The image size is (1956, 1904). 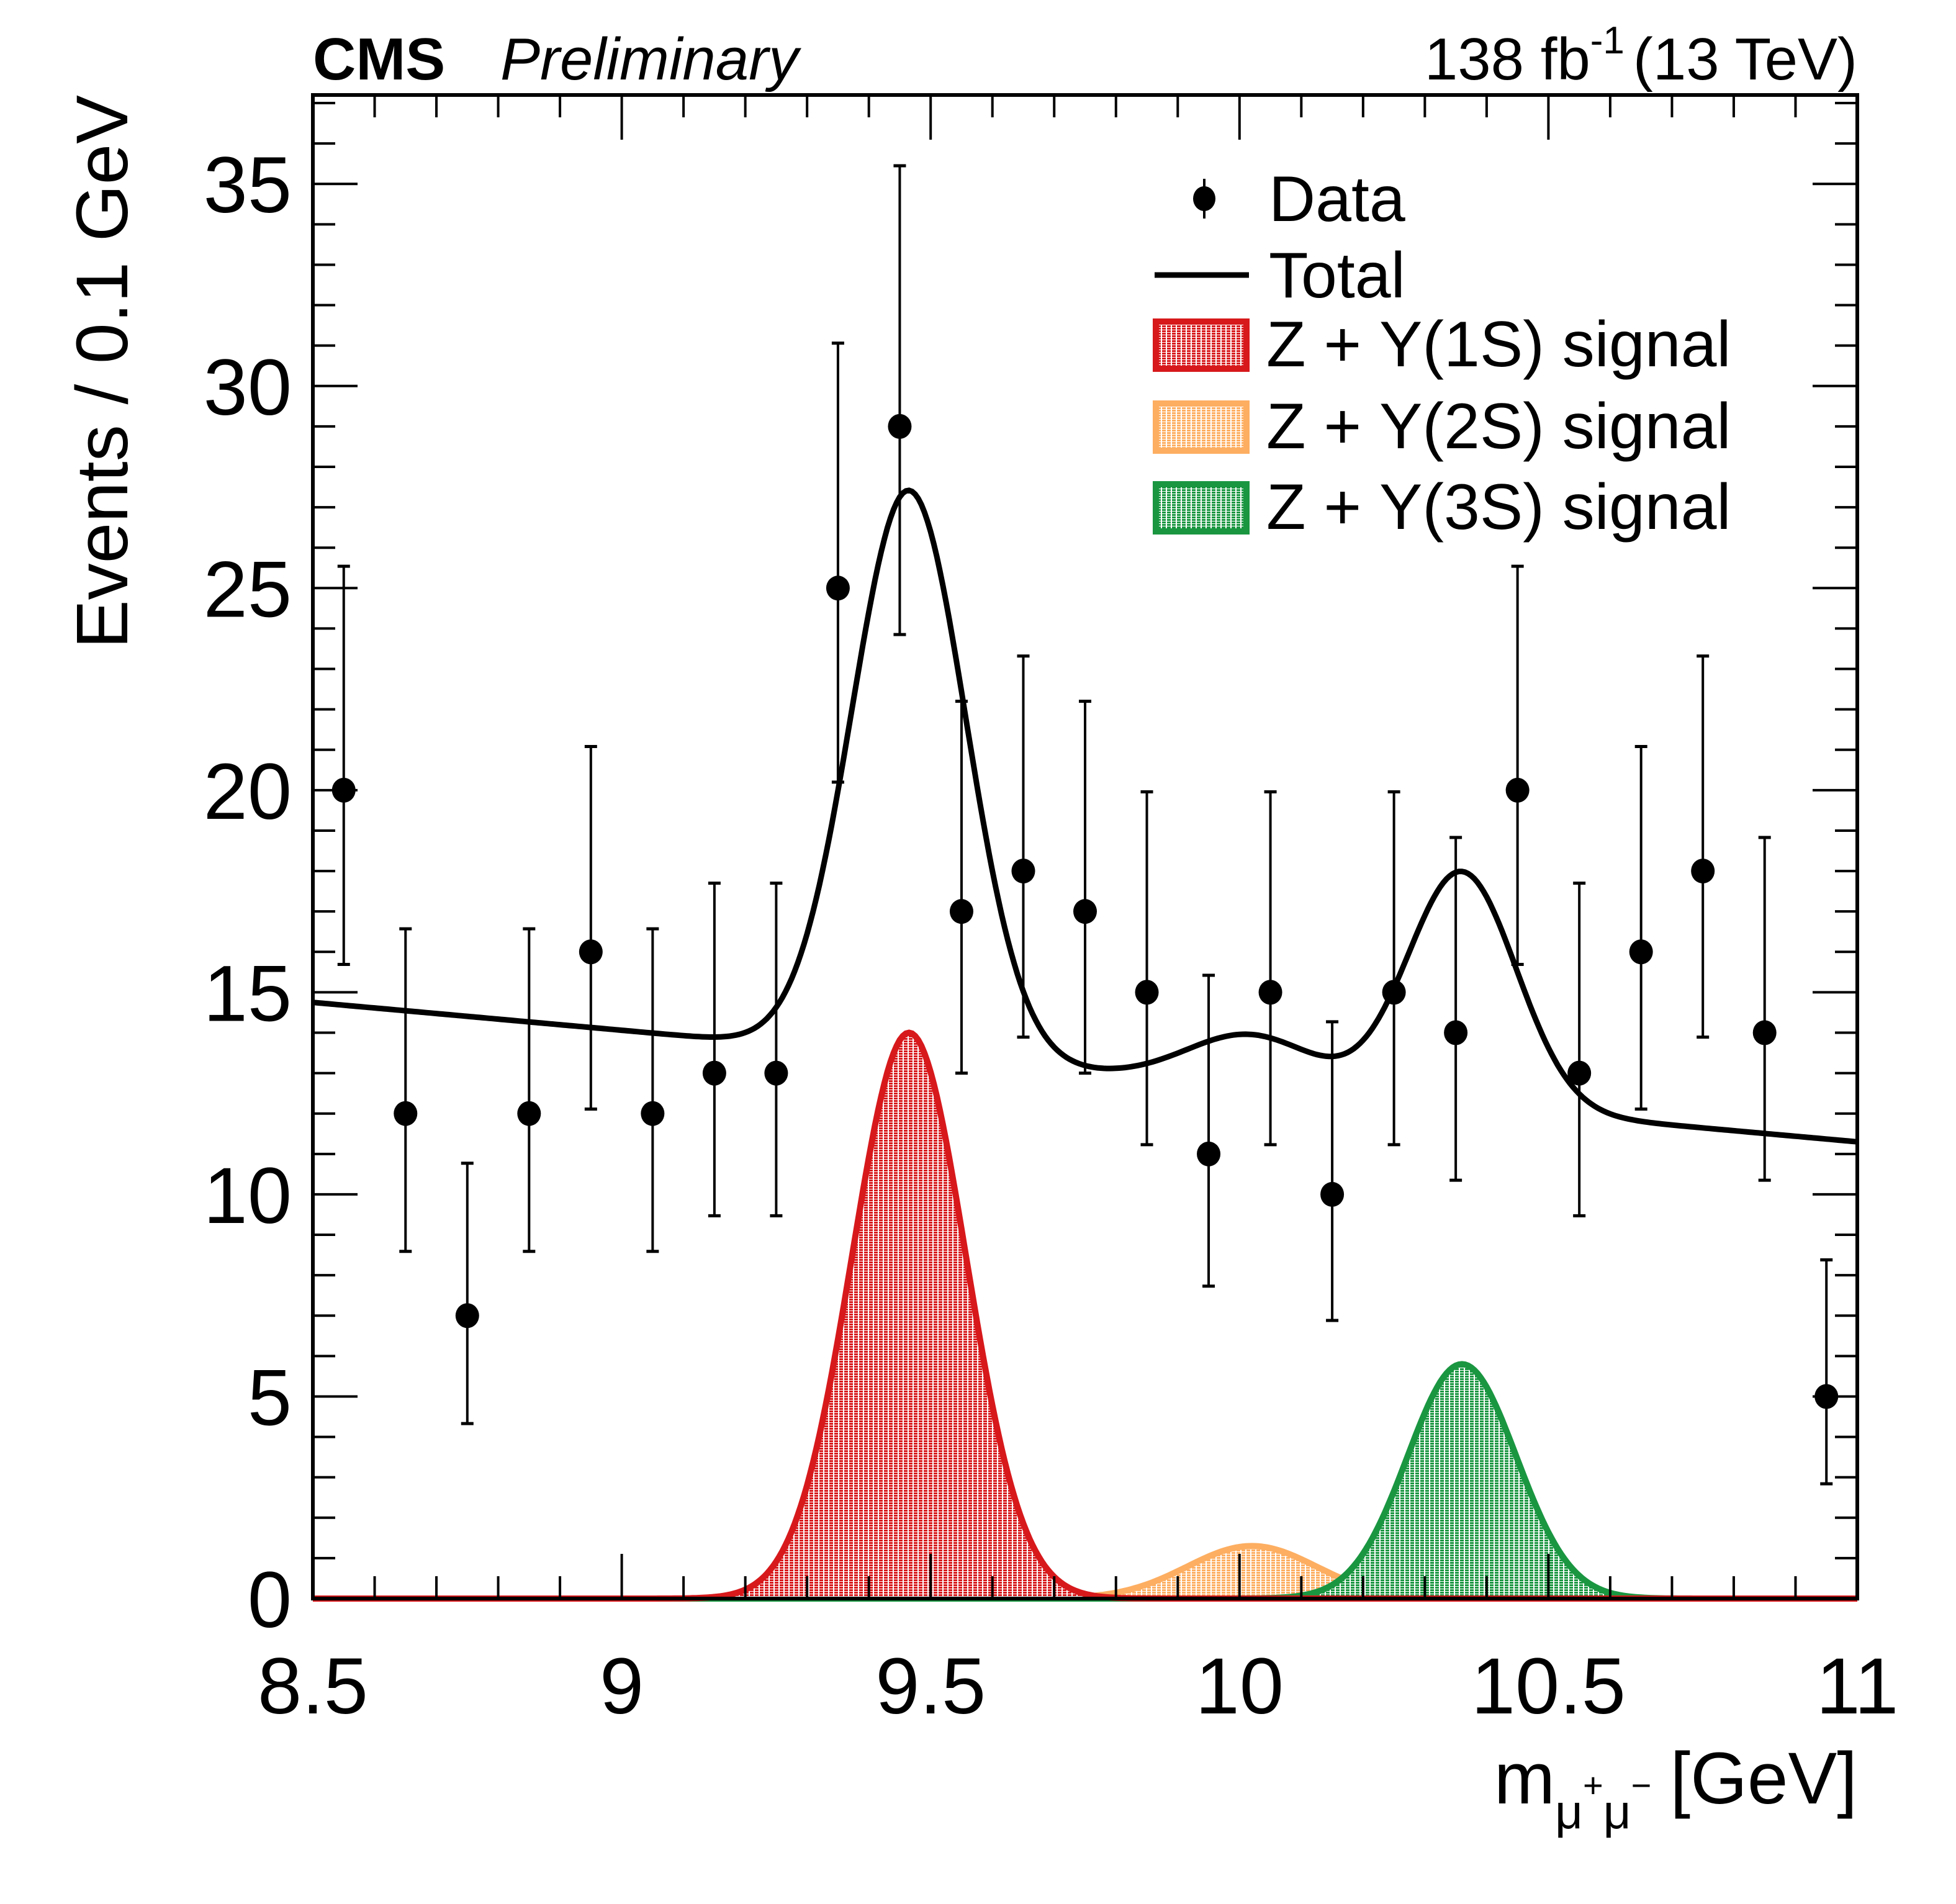 What do you see at coordinates (650, 59) in the screenshot?
I see `status-label: Preliminary` at bounding box center [650, 59].